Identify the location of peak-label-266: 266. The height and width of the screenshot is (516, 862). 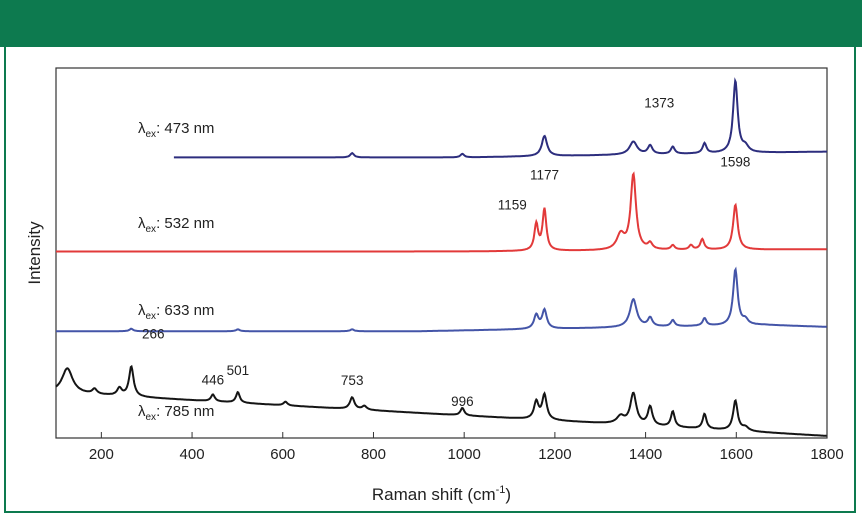
(153, 333).